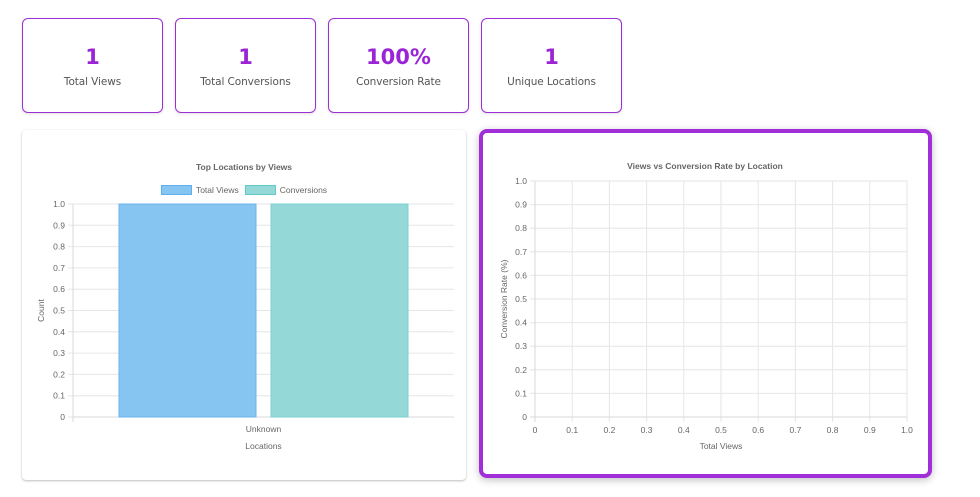 This screenshot has height=497, width=980. What do you see at coordinates (217, 190) in the screenshot?
I see `legend-label: Total Views` at bounding box center [217, 190].